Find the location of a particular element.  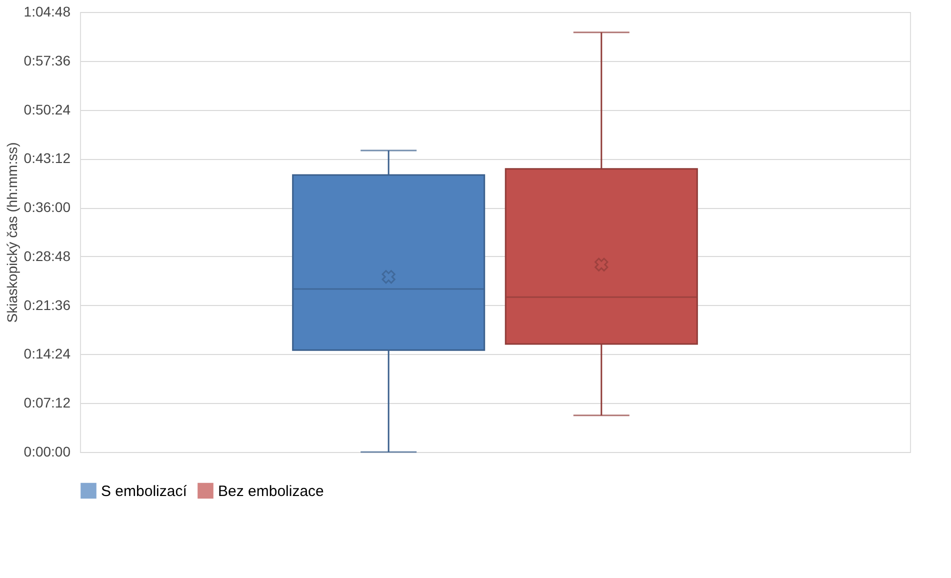

y-tick-label: 0:28:48 is located at coordinates (47, 256).